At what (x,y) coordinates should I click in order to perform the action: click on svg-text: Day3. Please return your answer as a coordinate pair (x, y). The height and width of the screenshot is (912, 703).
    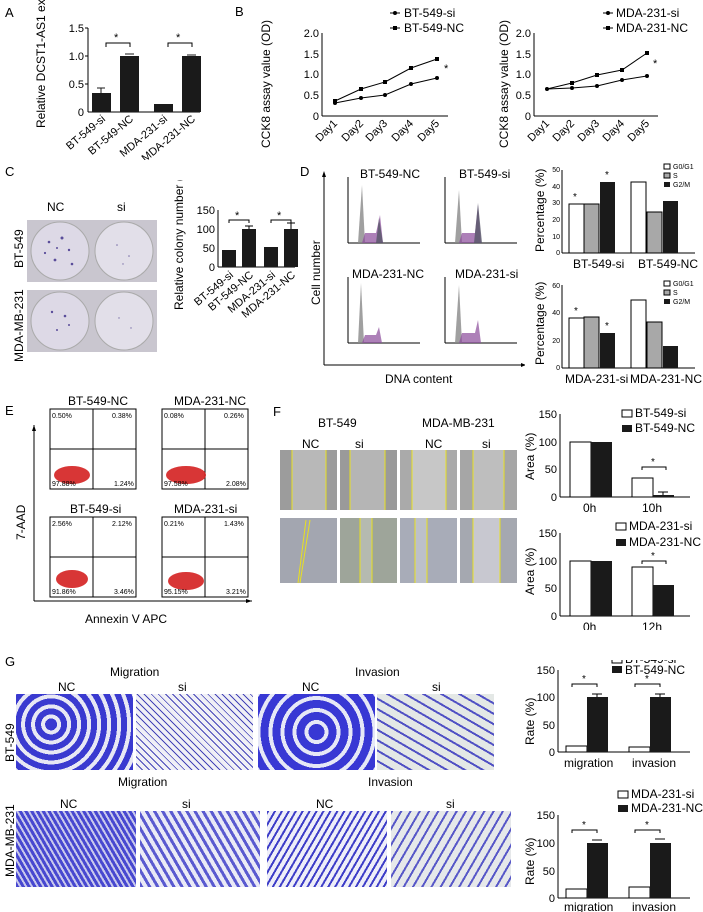
    Looking at the image, I should click on (376, 131).